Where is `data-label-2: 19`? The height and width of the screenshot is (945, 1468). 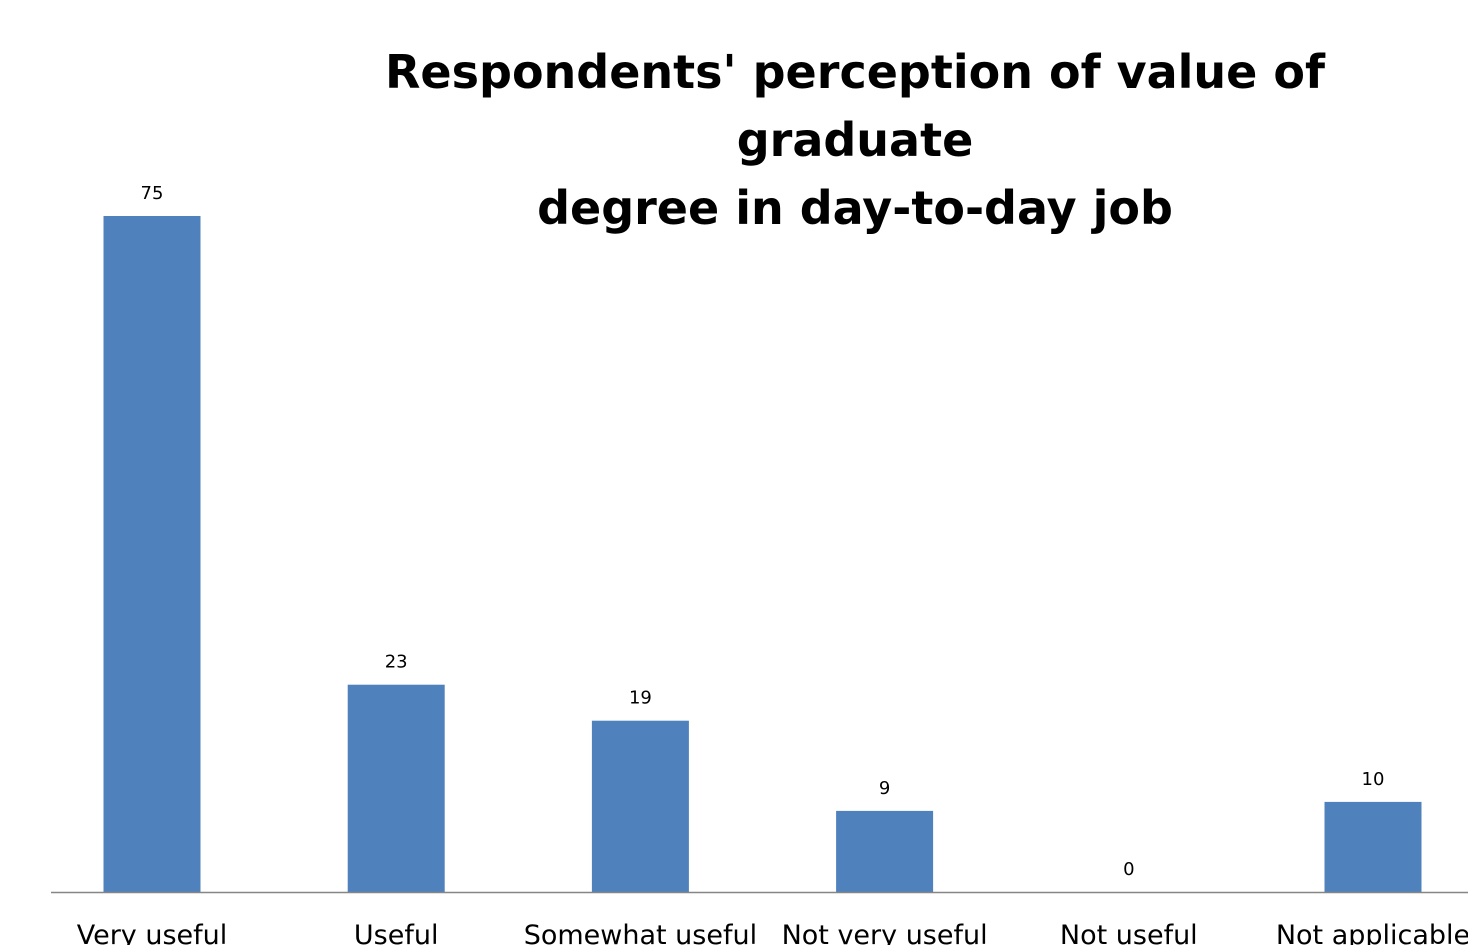
data-label-2: 19 is located at coordinates (640, 698).